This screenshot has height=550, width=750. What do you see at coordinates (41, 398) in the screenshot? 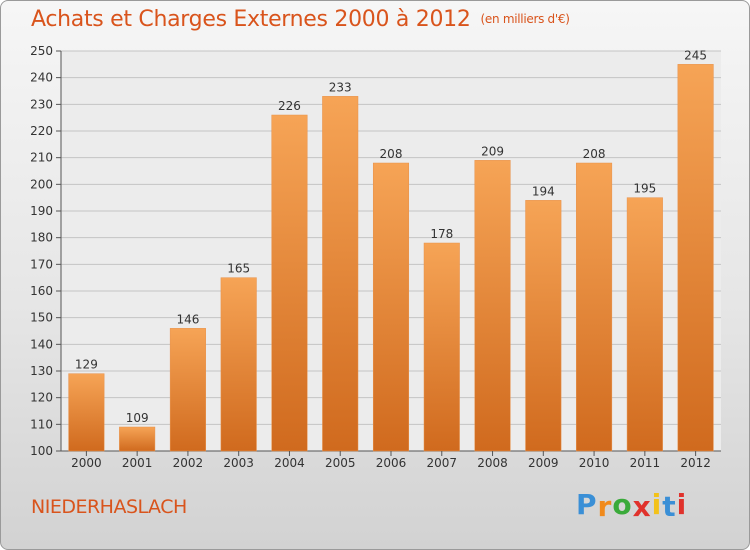
I see `y-tick-label: 120` at bounding box center [41, 398].